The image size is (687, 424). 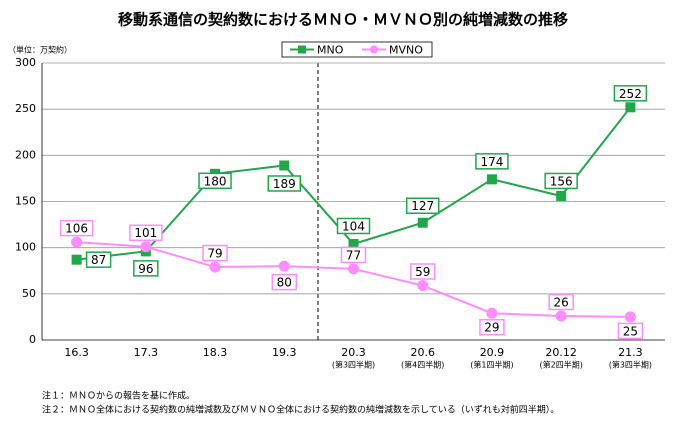 I want to click on data-label: 106, so click(x=76, y=229).